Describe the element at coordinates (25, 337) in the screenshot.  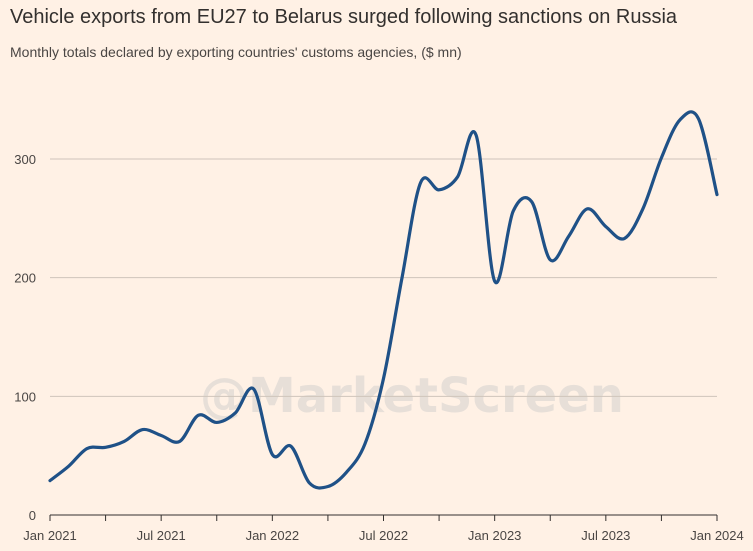
I see `y-axis: 0 100 200 300` at that location.